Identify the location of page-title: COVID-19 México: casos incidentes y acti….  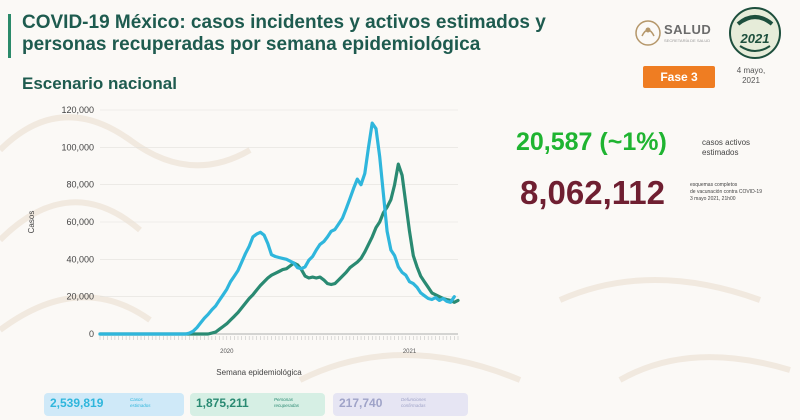
(284, 33).